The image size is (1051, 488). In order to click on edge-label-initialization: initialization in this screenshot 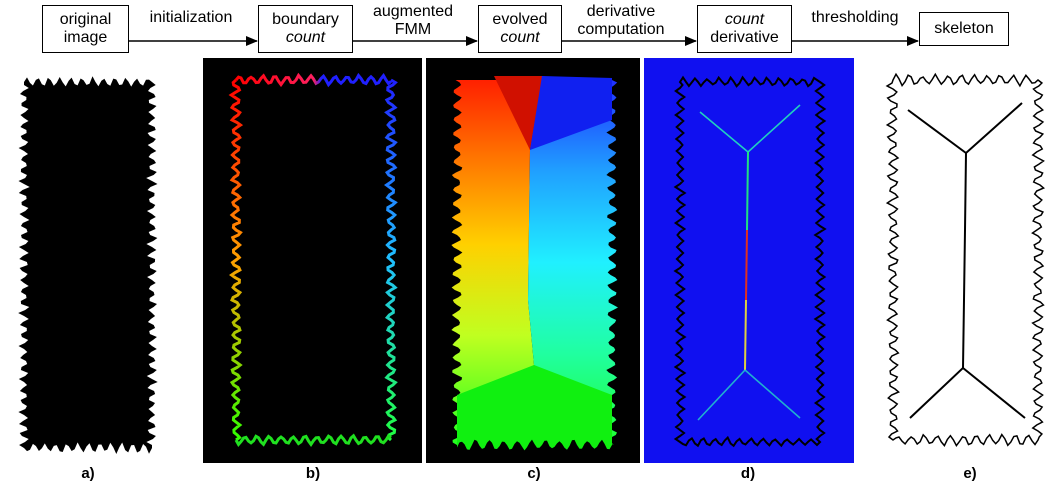, I will do `click(191, 17)`.